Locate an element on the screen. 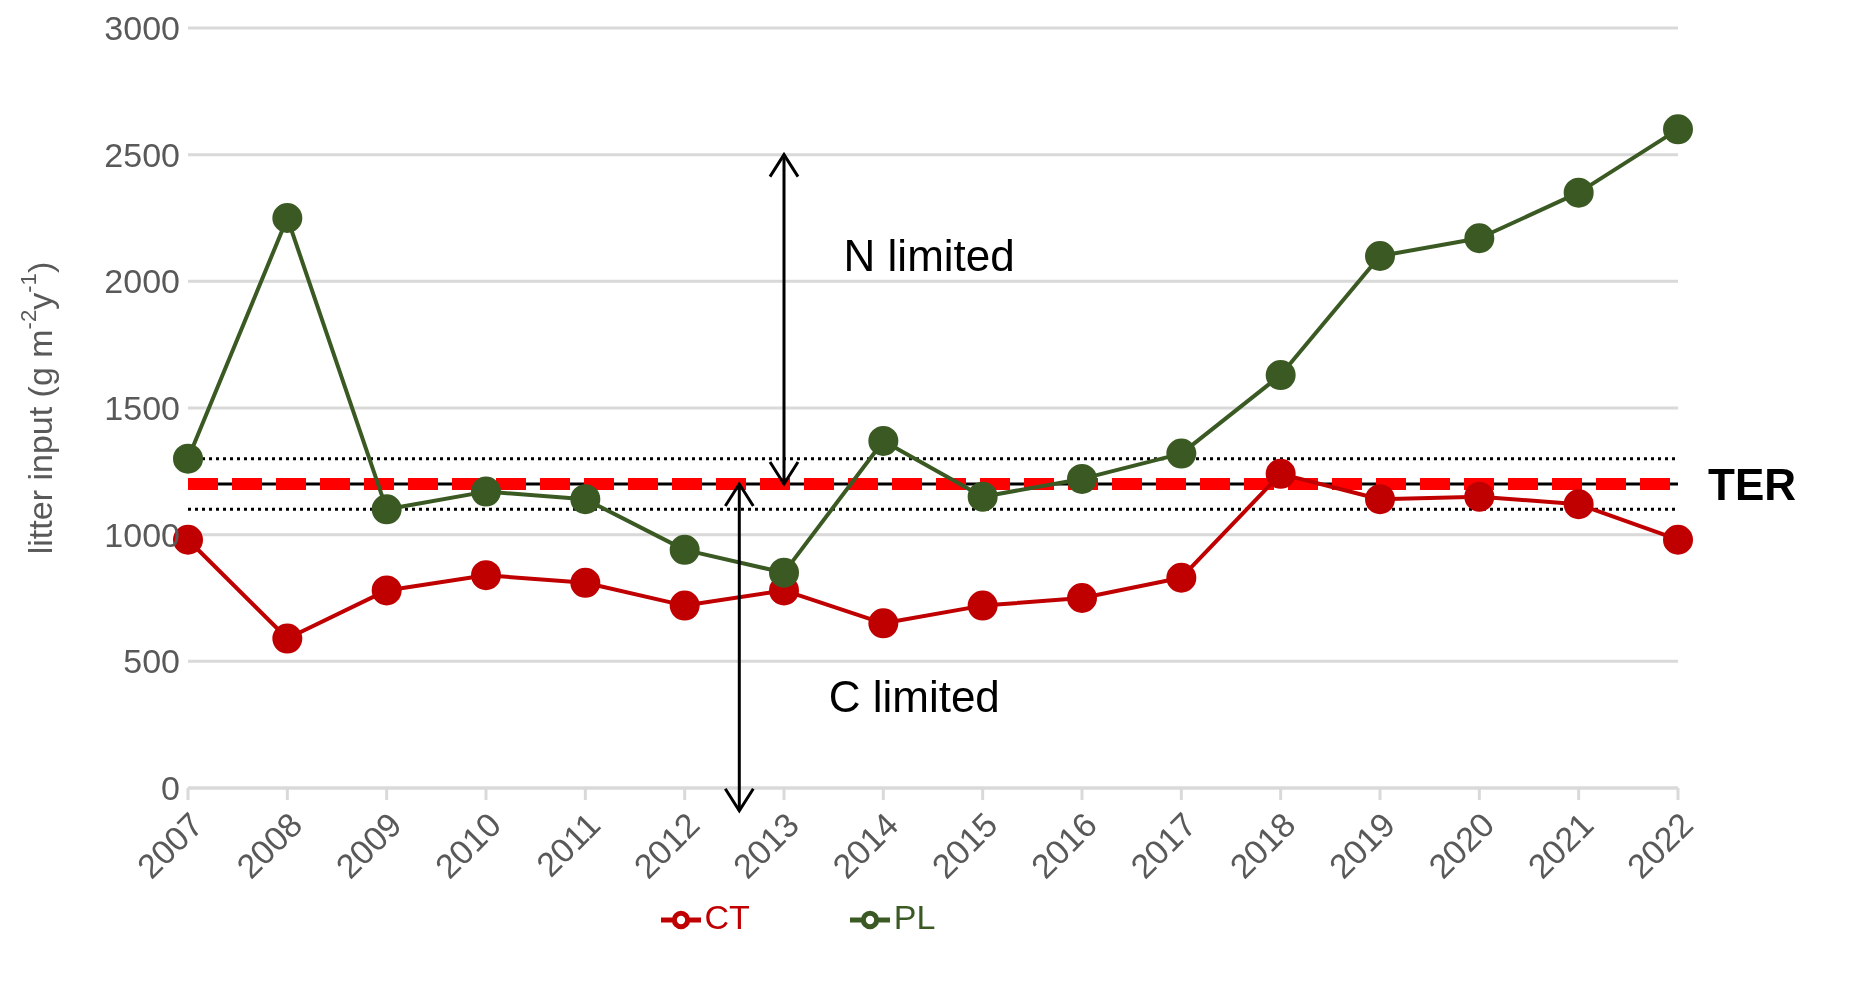 Image resolution: width=1852 pixels, height=983 pixels. y-tick-label: 2500 is located at coordinates (142, 154).